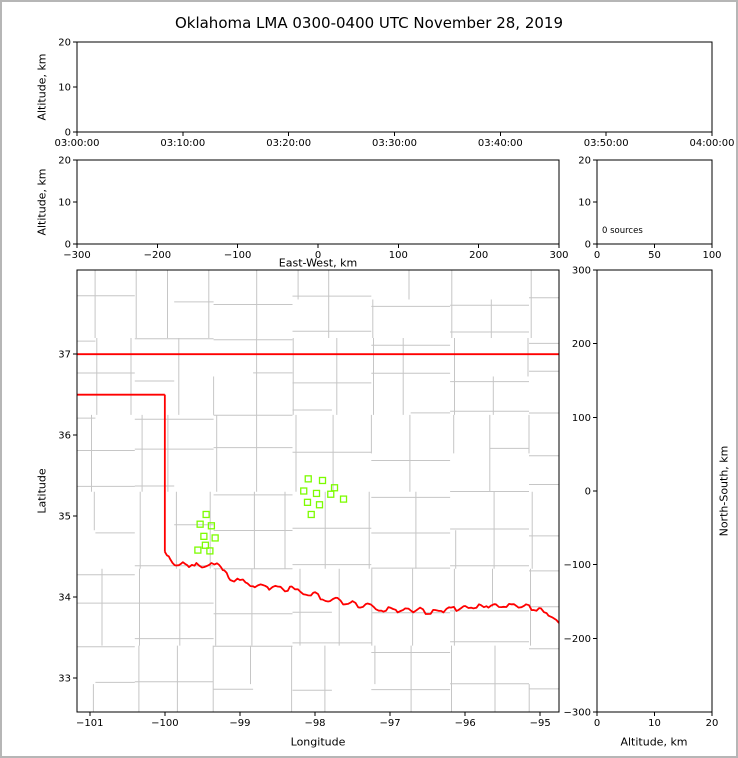  I want to click on ew-height-xlabel: East-West, km, so click(318, 263).